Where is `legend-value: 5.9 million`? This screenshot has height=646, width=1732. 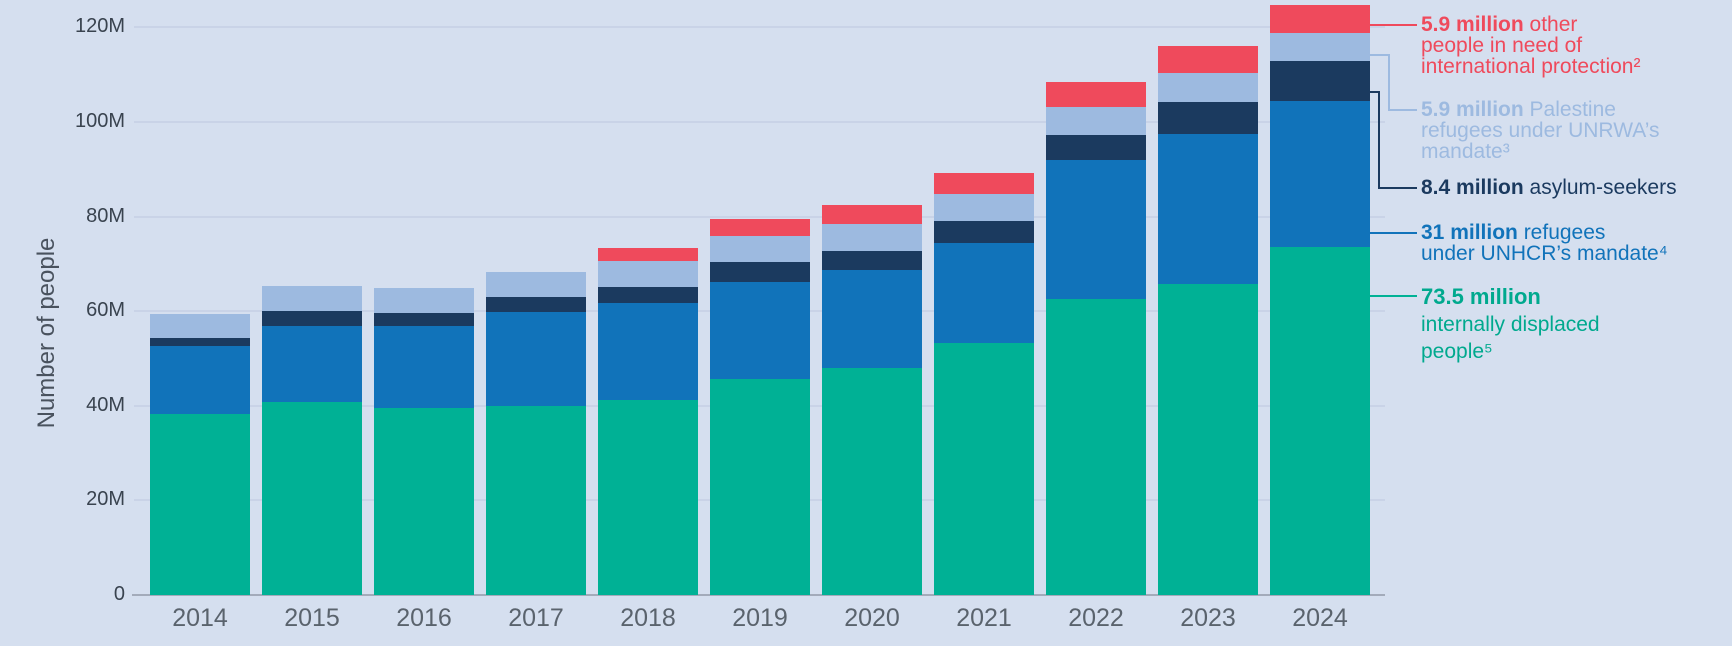 legend-value: 5.9 million is located at coordinates (1472, 24).